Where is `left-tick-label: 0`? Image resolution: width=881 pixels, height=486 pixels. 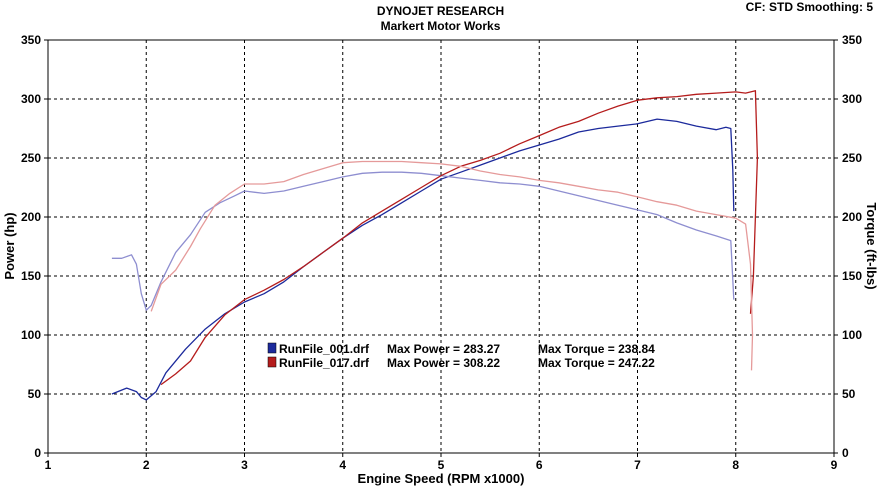
left-tick-label: 0 is located at coordinates (37, 453).